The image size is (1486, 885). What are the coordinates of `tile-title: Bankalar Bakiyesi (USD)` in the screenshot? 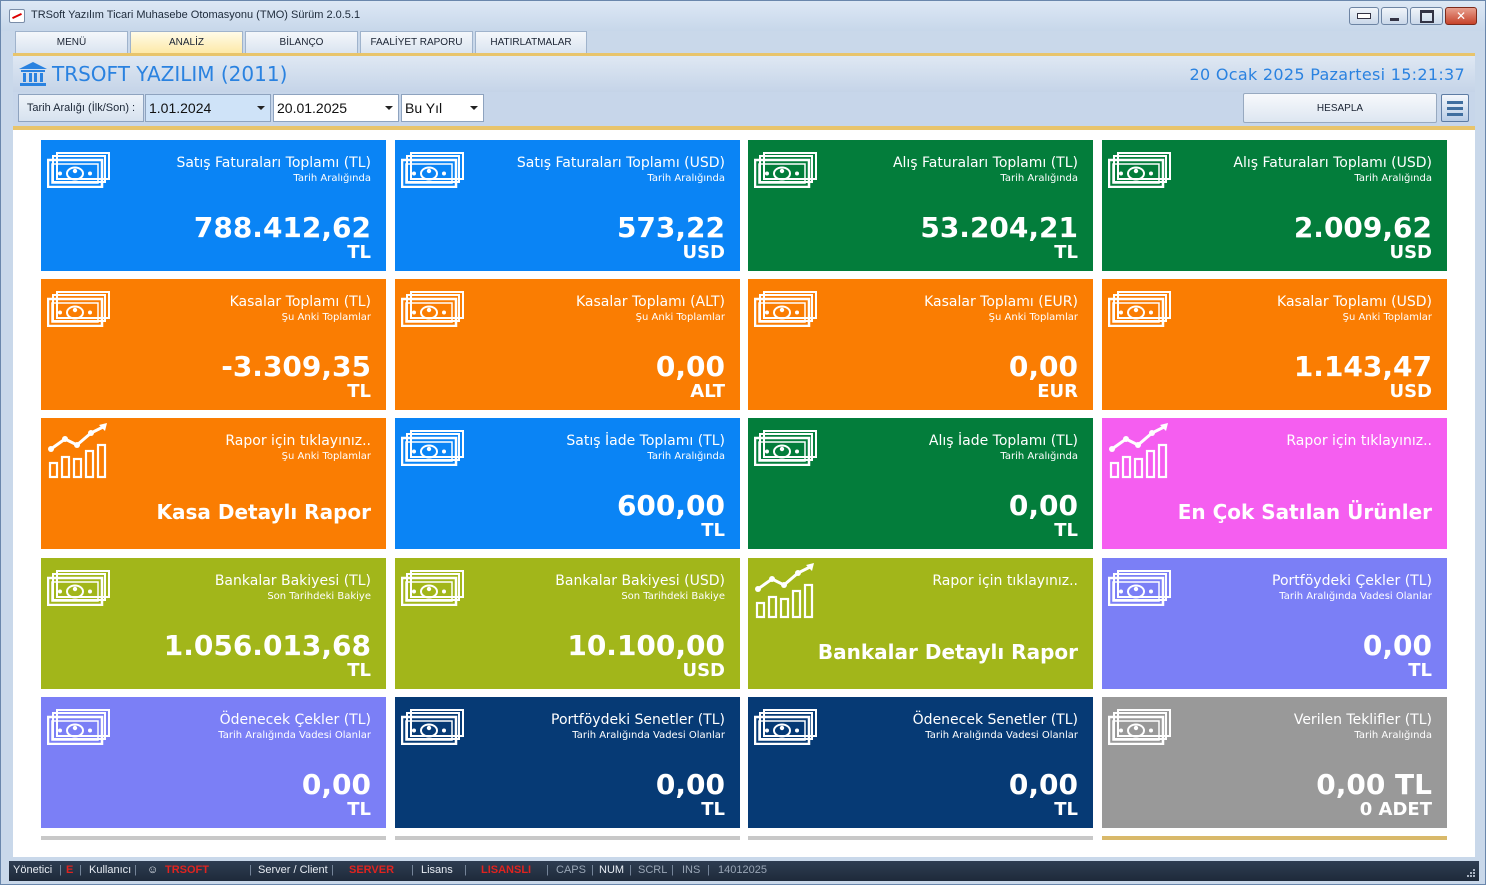 It's located at (640, 581).